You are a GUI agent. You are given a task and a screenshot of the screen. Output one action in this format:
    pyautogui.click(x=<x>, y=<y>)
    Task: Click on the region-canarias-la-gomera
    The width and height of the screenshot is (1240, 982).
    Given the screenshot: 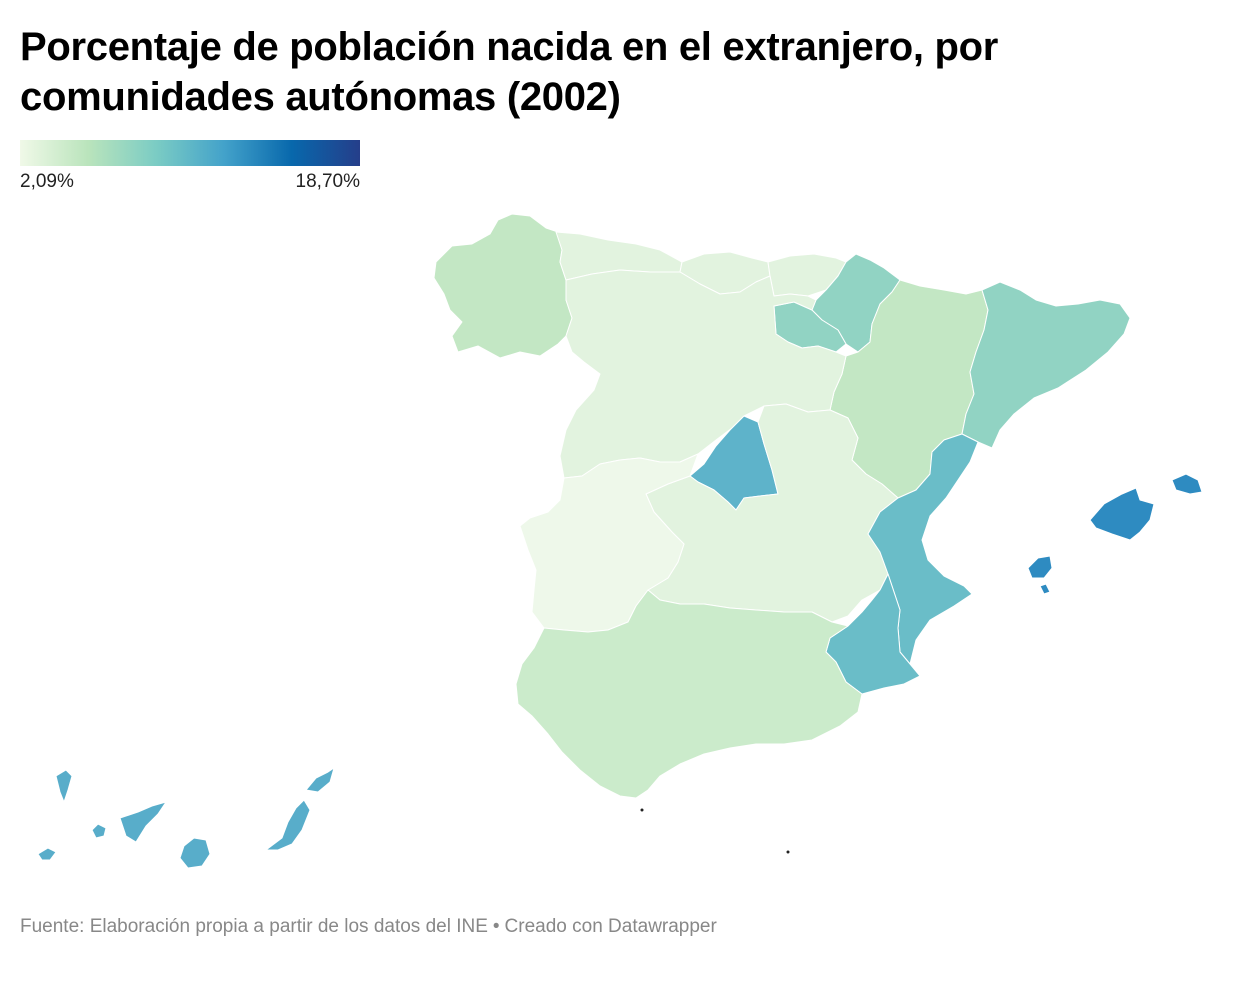 What is the action you would take?
    pyautogui.click(x=99, y=831)
    